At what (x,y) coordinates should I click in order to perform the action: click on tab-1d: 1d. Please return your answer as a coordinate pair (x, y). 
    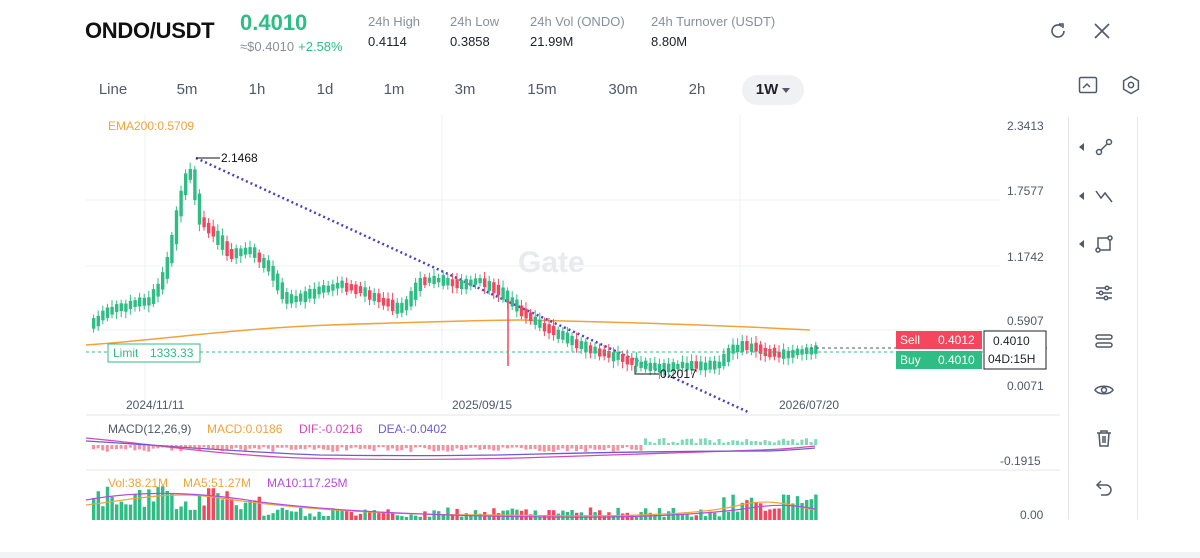
    Looking at the image, I should click on (325, 89).